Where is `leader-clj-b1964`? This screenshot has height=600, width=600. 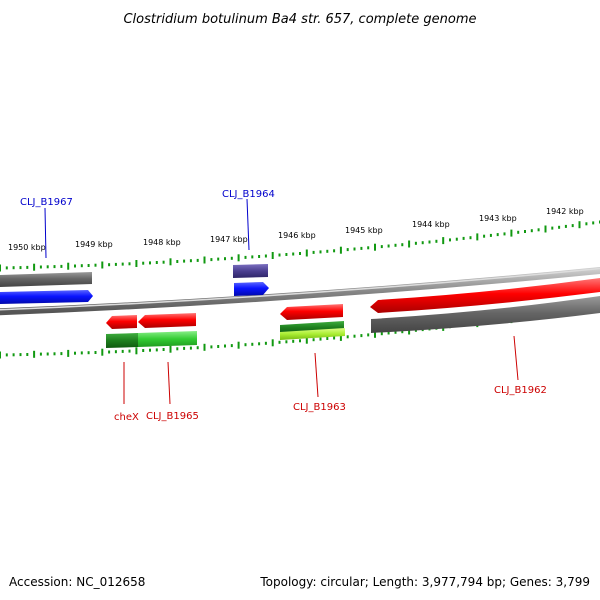 leader-clj-b1964 is located at coordinates (248, 224).